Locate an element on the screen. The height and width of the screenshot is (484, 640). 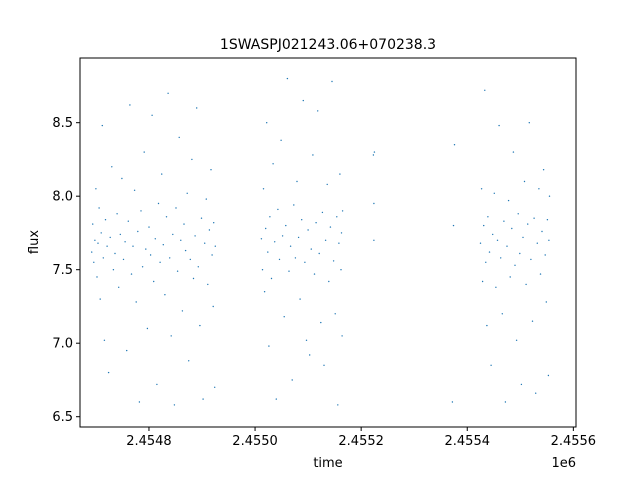
y-axis-label: flux is located at coordinates (34, 242).